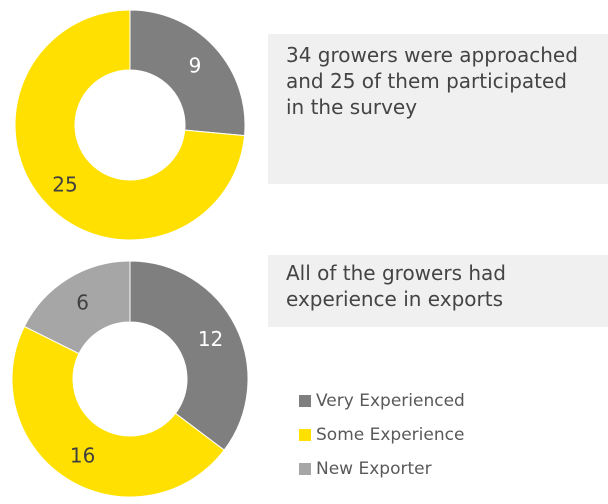 The image size is (608, 504). I want to click on participation-slice-label-0: 9, so click(195, 66).